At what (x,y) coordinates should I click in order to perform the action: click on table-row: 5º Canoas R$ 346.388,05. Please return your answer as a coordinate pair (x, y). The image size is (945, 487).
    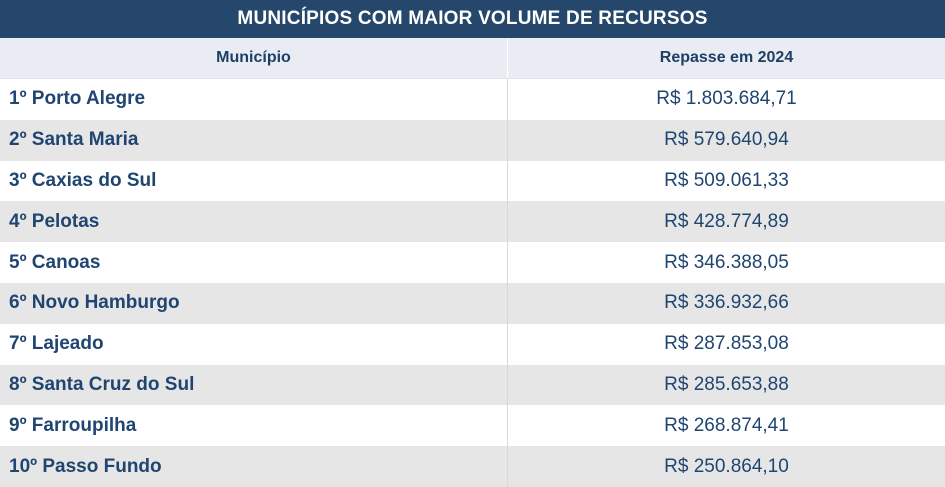
    Looking at the image, I should click on (472, 262).